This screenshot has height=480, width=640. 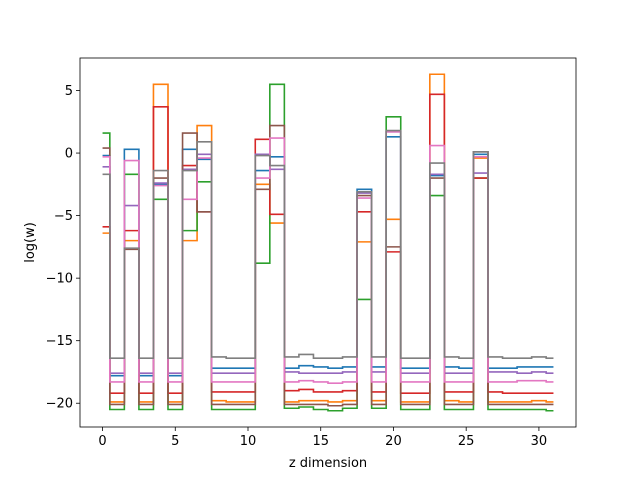 What do you see at coordinates (59, 404) in the screenshot?
I see `y-tick-label: −20` at bounding box center [59, 404].